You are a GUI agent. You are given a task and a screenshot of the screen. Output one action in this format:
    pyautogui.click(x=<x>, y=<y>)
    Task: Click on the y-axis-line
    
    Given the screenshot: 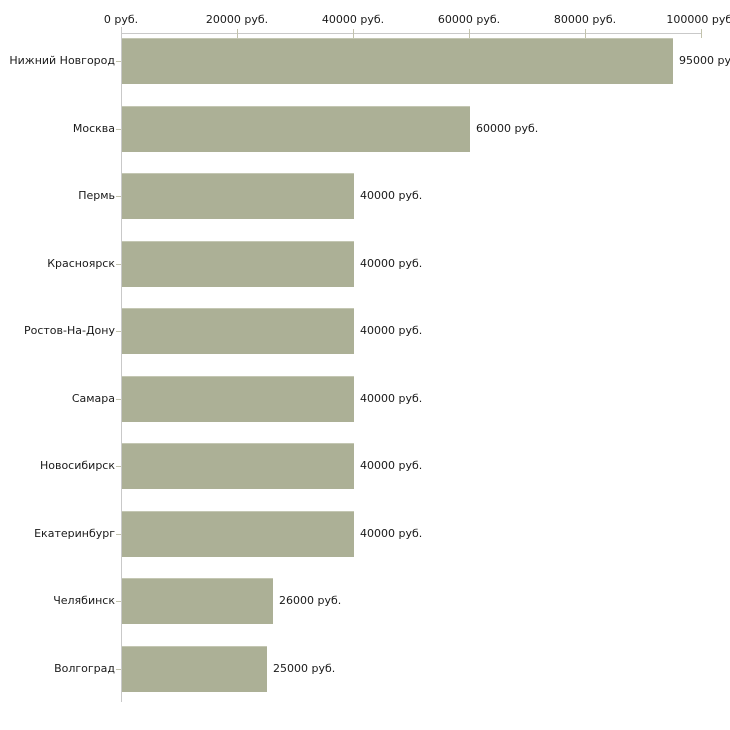 What is the action you would take?
    pyautogui.click(x=121, y=364)
    